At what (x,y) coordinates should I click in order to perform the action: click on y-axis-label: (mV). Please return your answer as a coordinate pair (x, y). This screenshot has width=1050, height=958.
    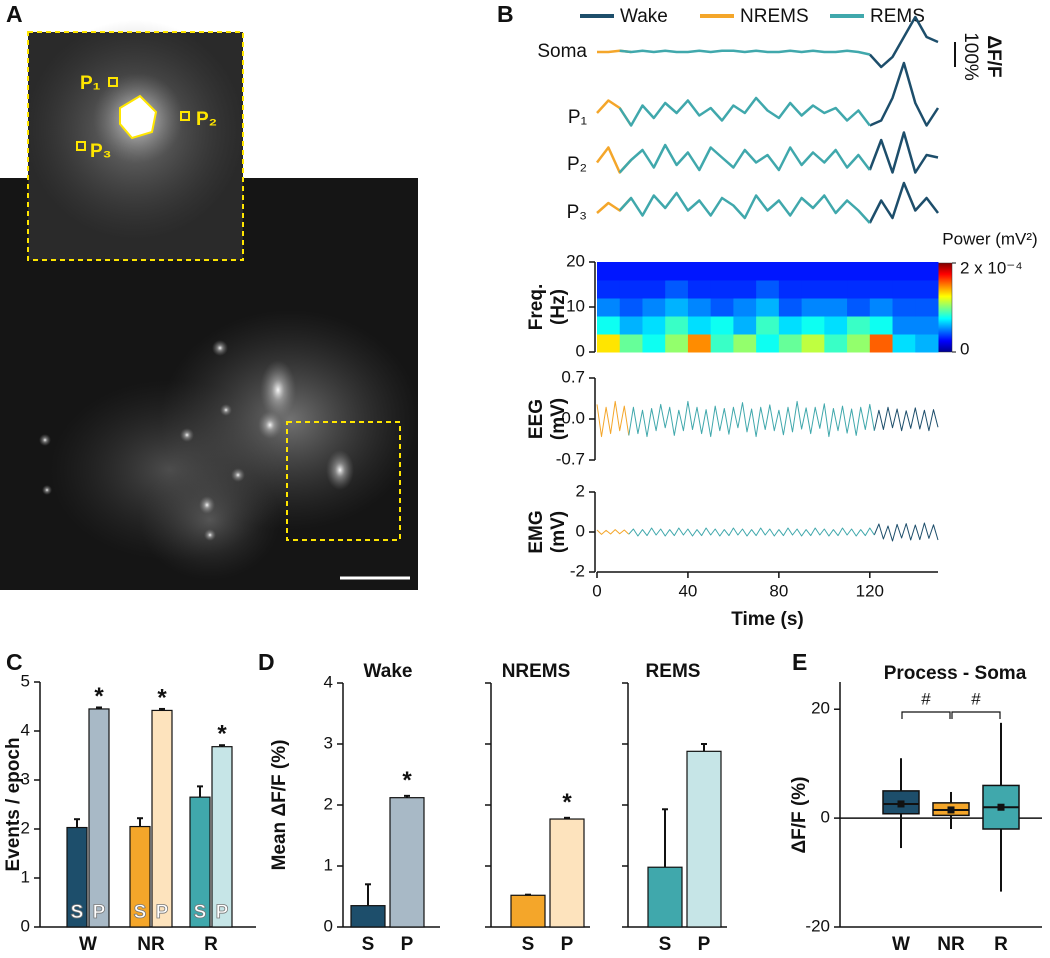
    Looking at the image, I should click on (558, 419).